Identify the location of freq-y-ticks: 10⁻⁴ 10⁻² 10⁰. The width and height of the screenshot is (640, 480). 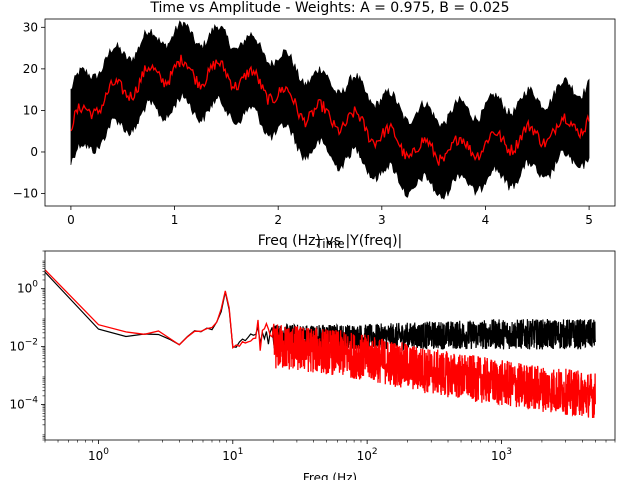
(27, 345).